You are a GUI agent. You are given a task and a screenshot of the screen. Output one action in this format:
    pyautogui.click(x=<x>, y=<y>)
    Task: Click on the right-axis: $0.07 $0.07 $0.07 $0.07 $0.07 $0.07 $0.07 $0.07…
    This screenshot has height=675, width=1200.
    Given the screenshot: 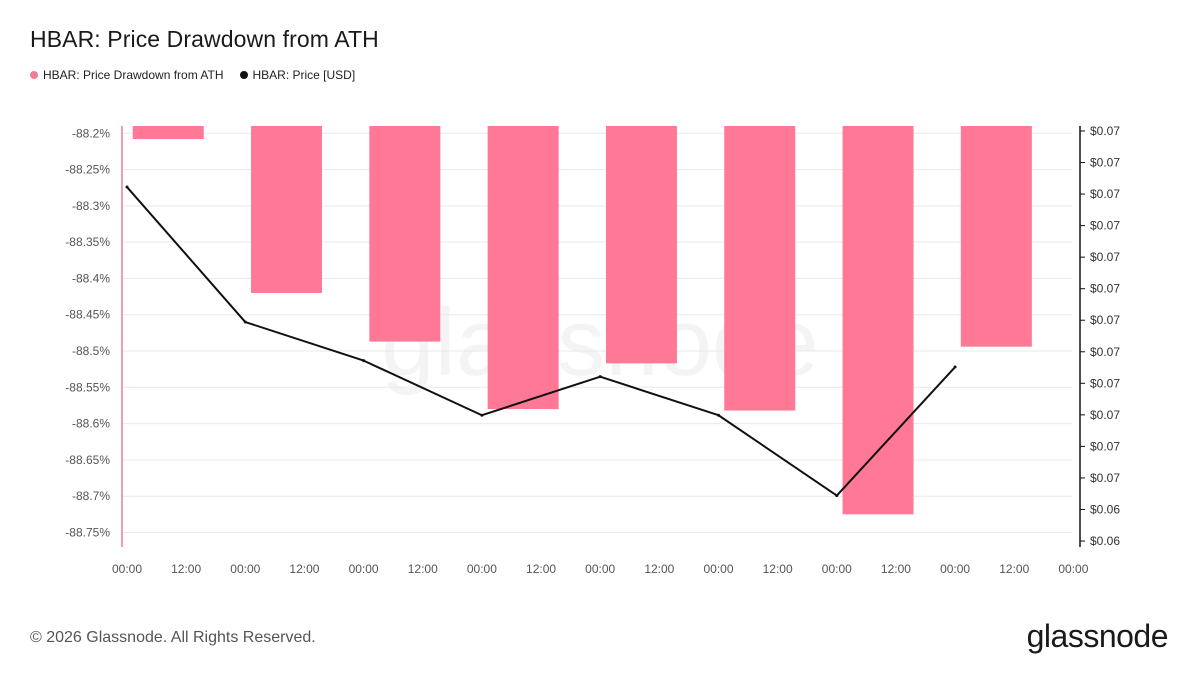 What is the action you would take?
    pyautogui.click(x=1099, y=336)
    